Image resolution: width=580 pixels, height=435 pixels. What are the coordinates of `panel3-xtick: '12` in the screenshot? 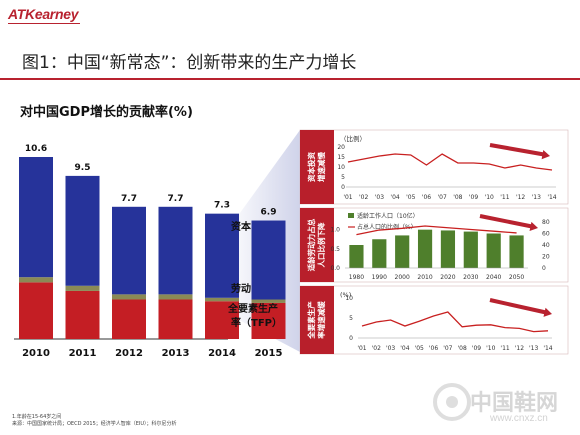 It's located at (519, 348).